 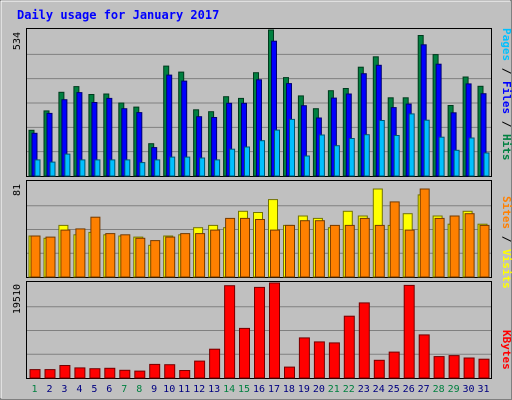 I want to click on x-tick-label-4: 4, so click(x=79, y=389).